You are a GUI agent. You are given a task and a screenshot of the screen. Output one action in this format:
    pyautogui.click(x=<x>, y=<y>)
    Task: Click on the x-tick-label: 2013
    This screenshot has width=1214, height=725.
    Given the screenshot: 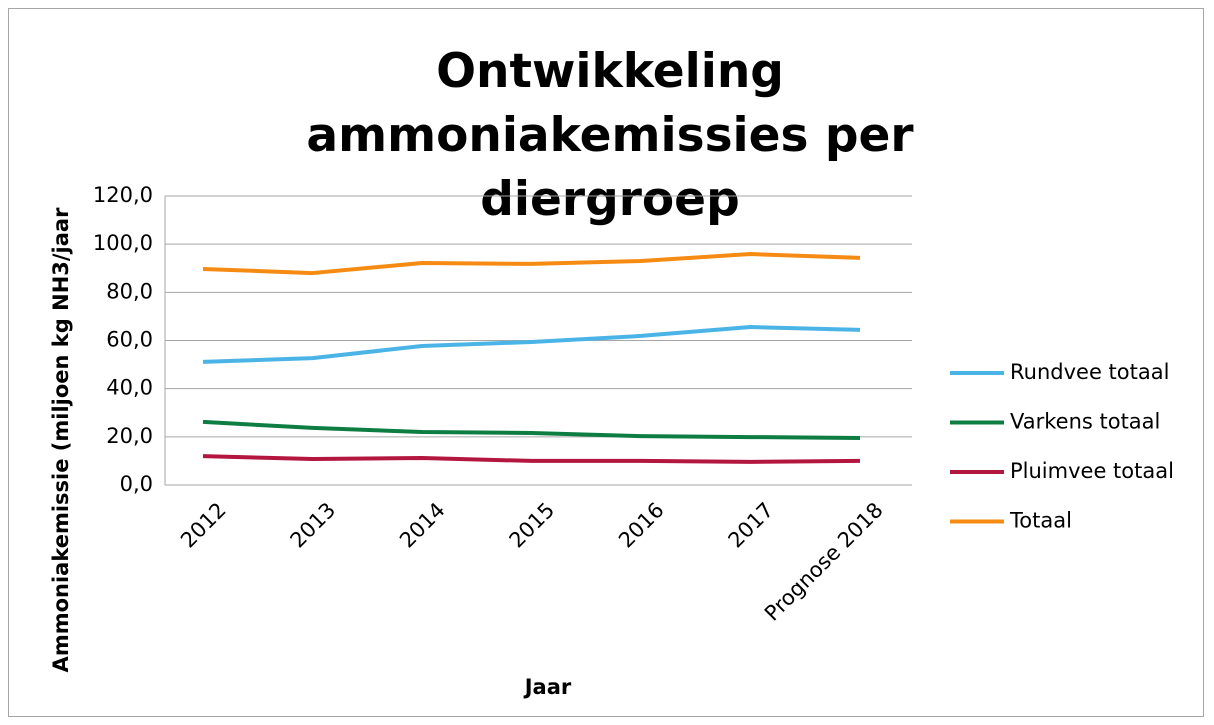 What is the action you would take?
    pyautogui.click(x=313, y=525)
    